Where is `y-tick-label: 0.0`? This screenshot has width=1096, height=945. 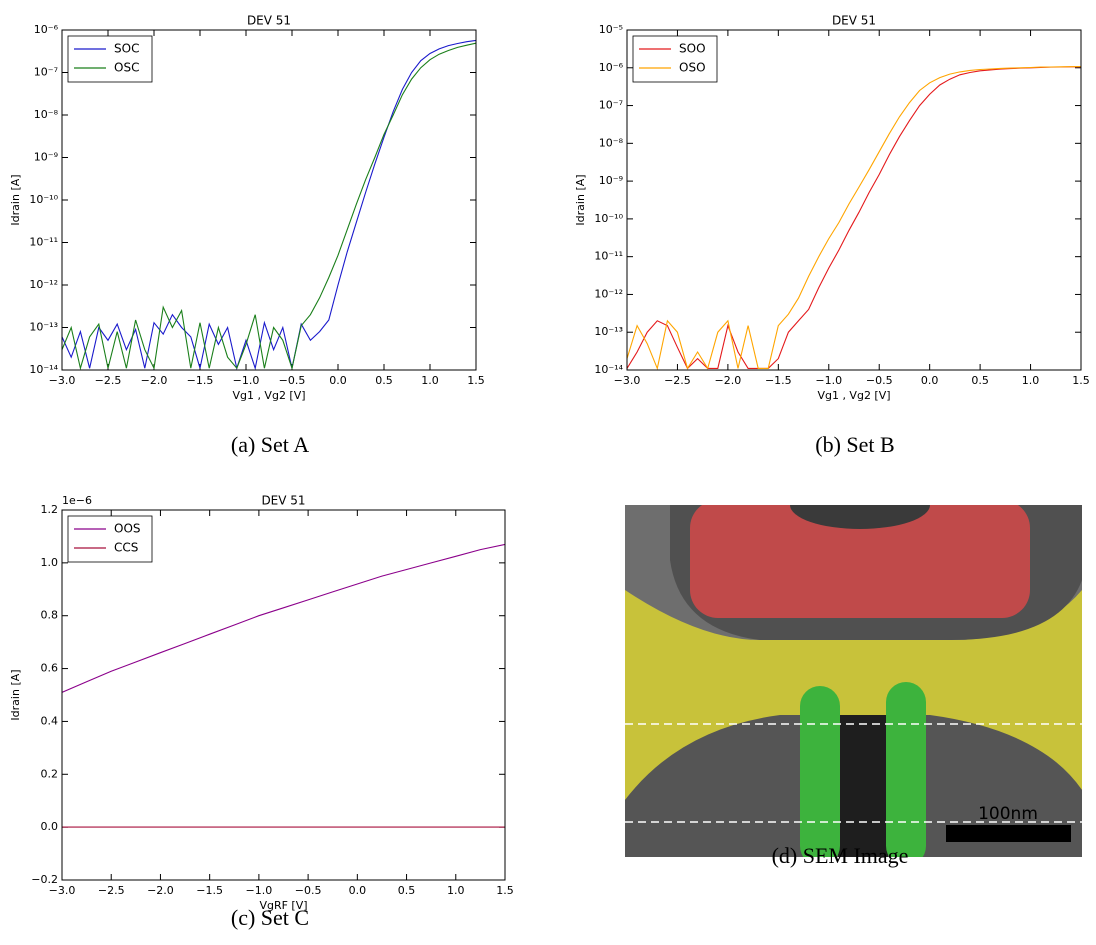 y-tick-label: 0.0 is located at coordinates (50, 826).